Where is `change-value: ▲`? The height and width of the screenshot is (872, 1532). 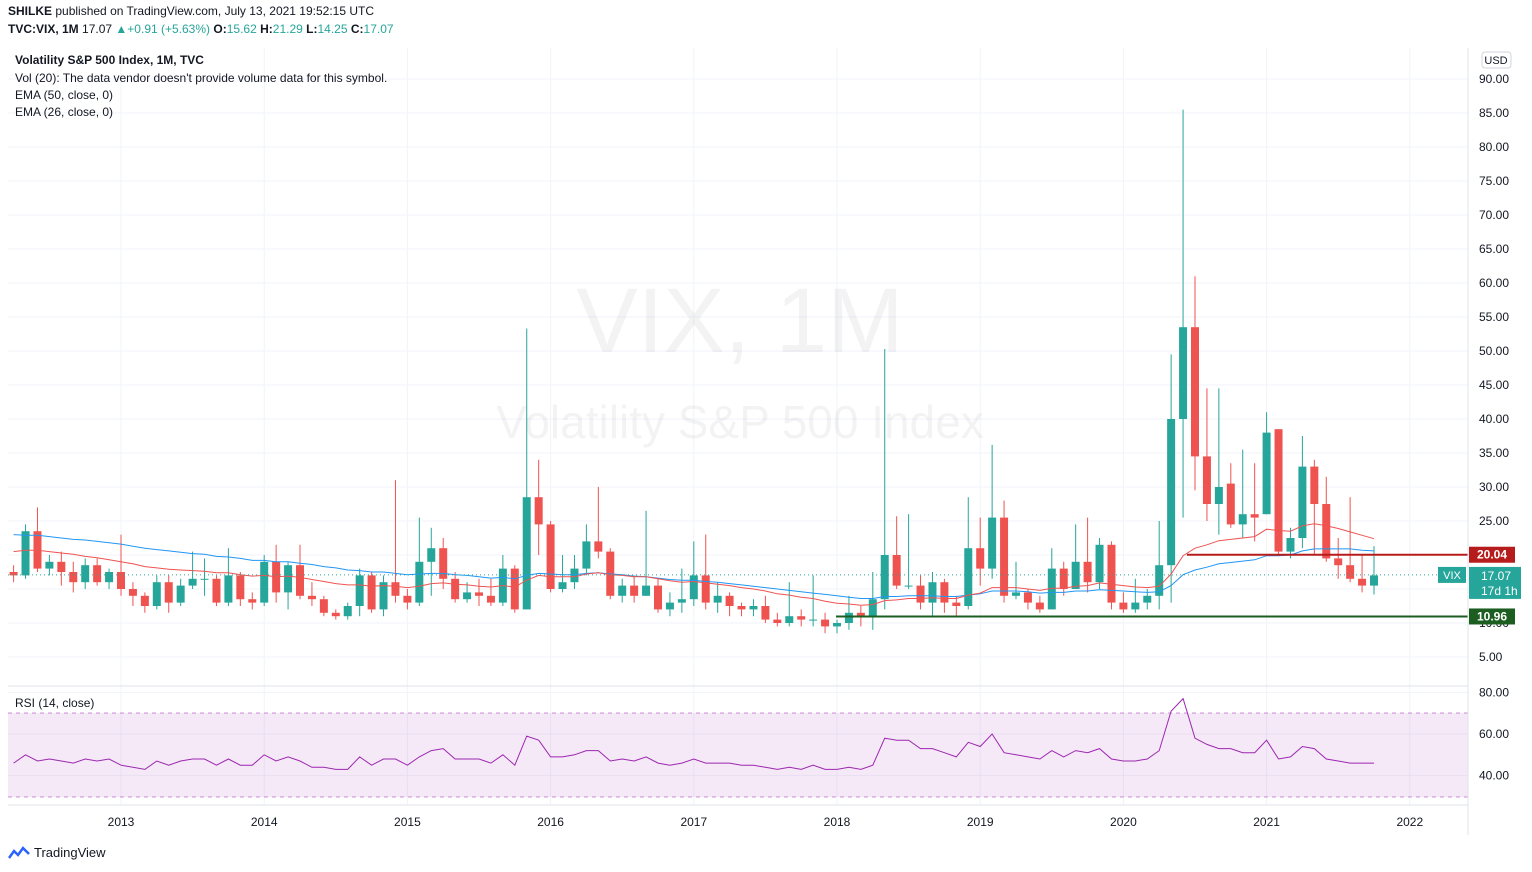 change-value: ▲ is located at coordinates (121, 29).